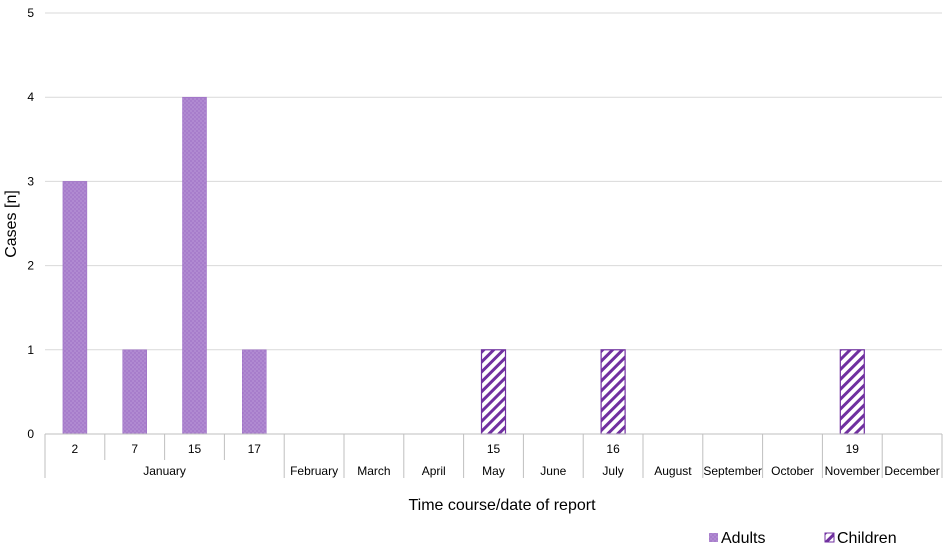 The image size is (945, 549). What do you see at coordinates (134, 449) in the screenshot?
I see `x-tick-label-day: 7` at bounding box center [134, 449].